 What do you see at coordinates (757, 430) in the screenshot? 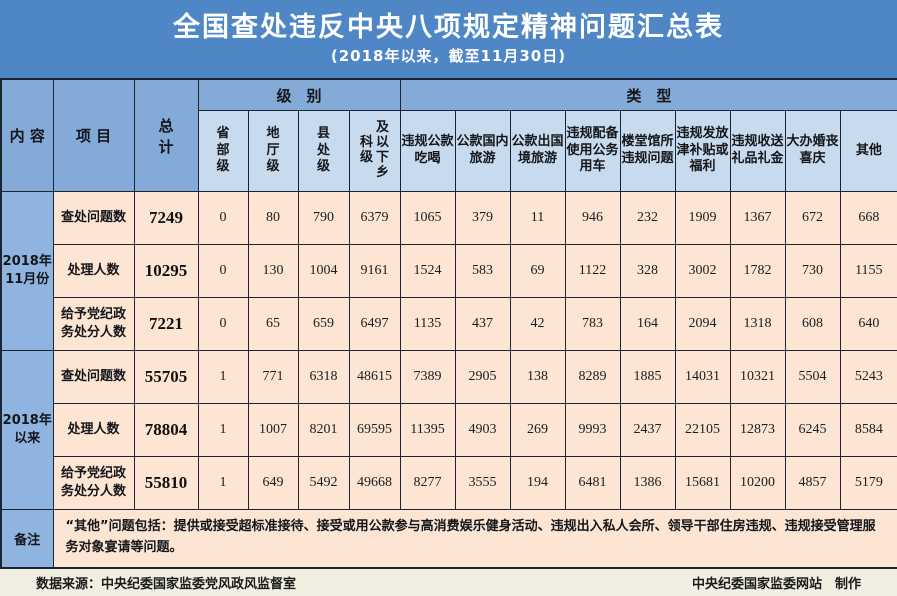
I see `data-cell: 12873` at bounding box center [757, 430].